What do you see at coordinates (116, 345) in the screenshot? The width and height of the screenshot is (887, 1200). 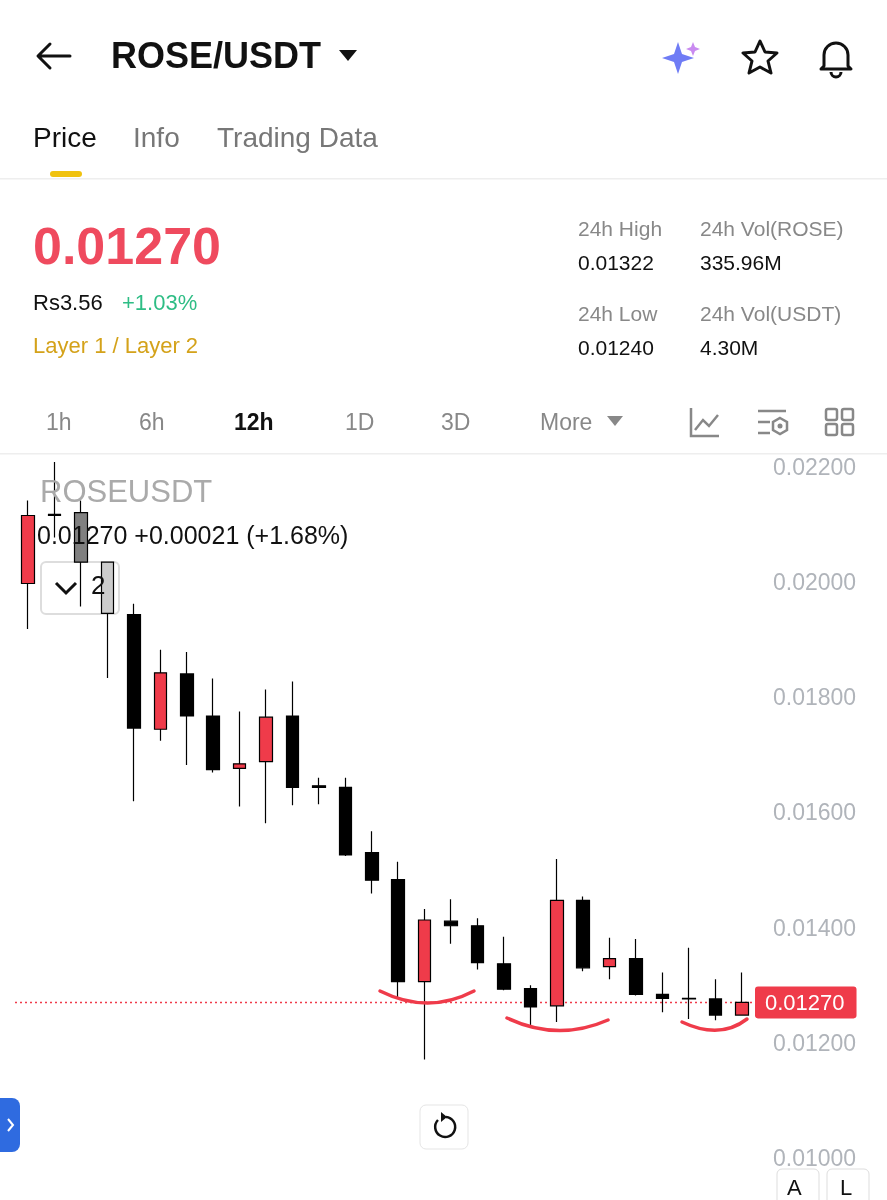 I see `text: Layer 1 / Layer 2` at bounding box center [116, 345].